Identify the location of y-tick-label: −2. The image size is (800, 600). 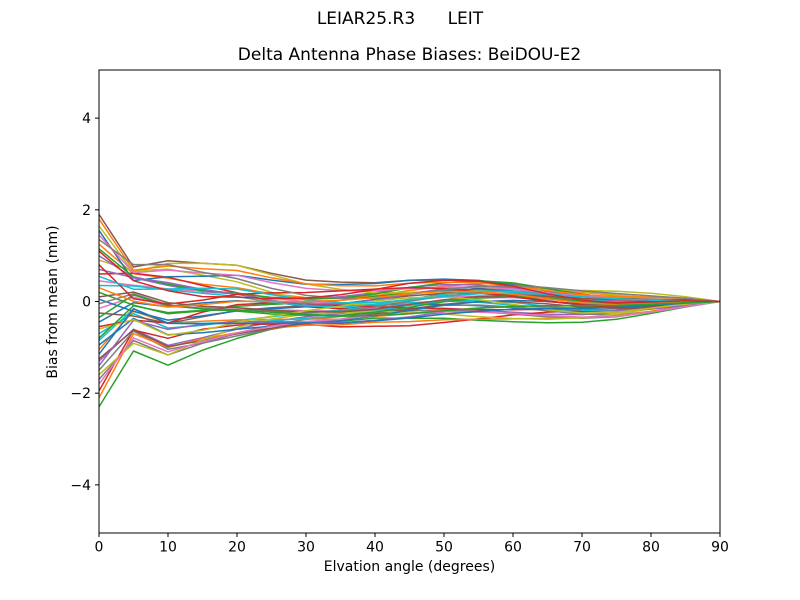
(80, 394).